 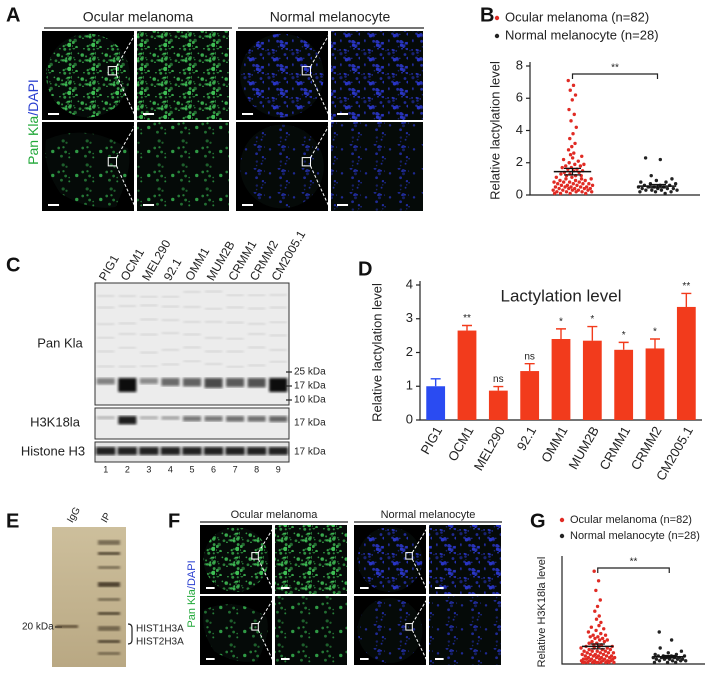 What do you see at coordinates (497, 36) in the screenshot?
I see `legend-swatch` at bounding box center [497, 36].